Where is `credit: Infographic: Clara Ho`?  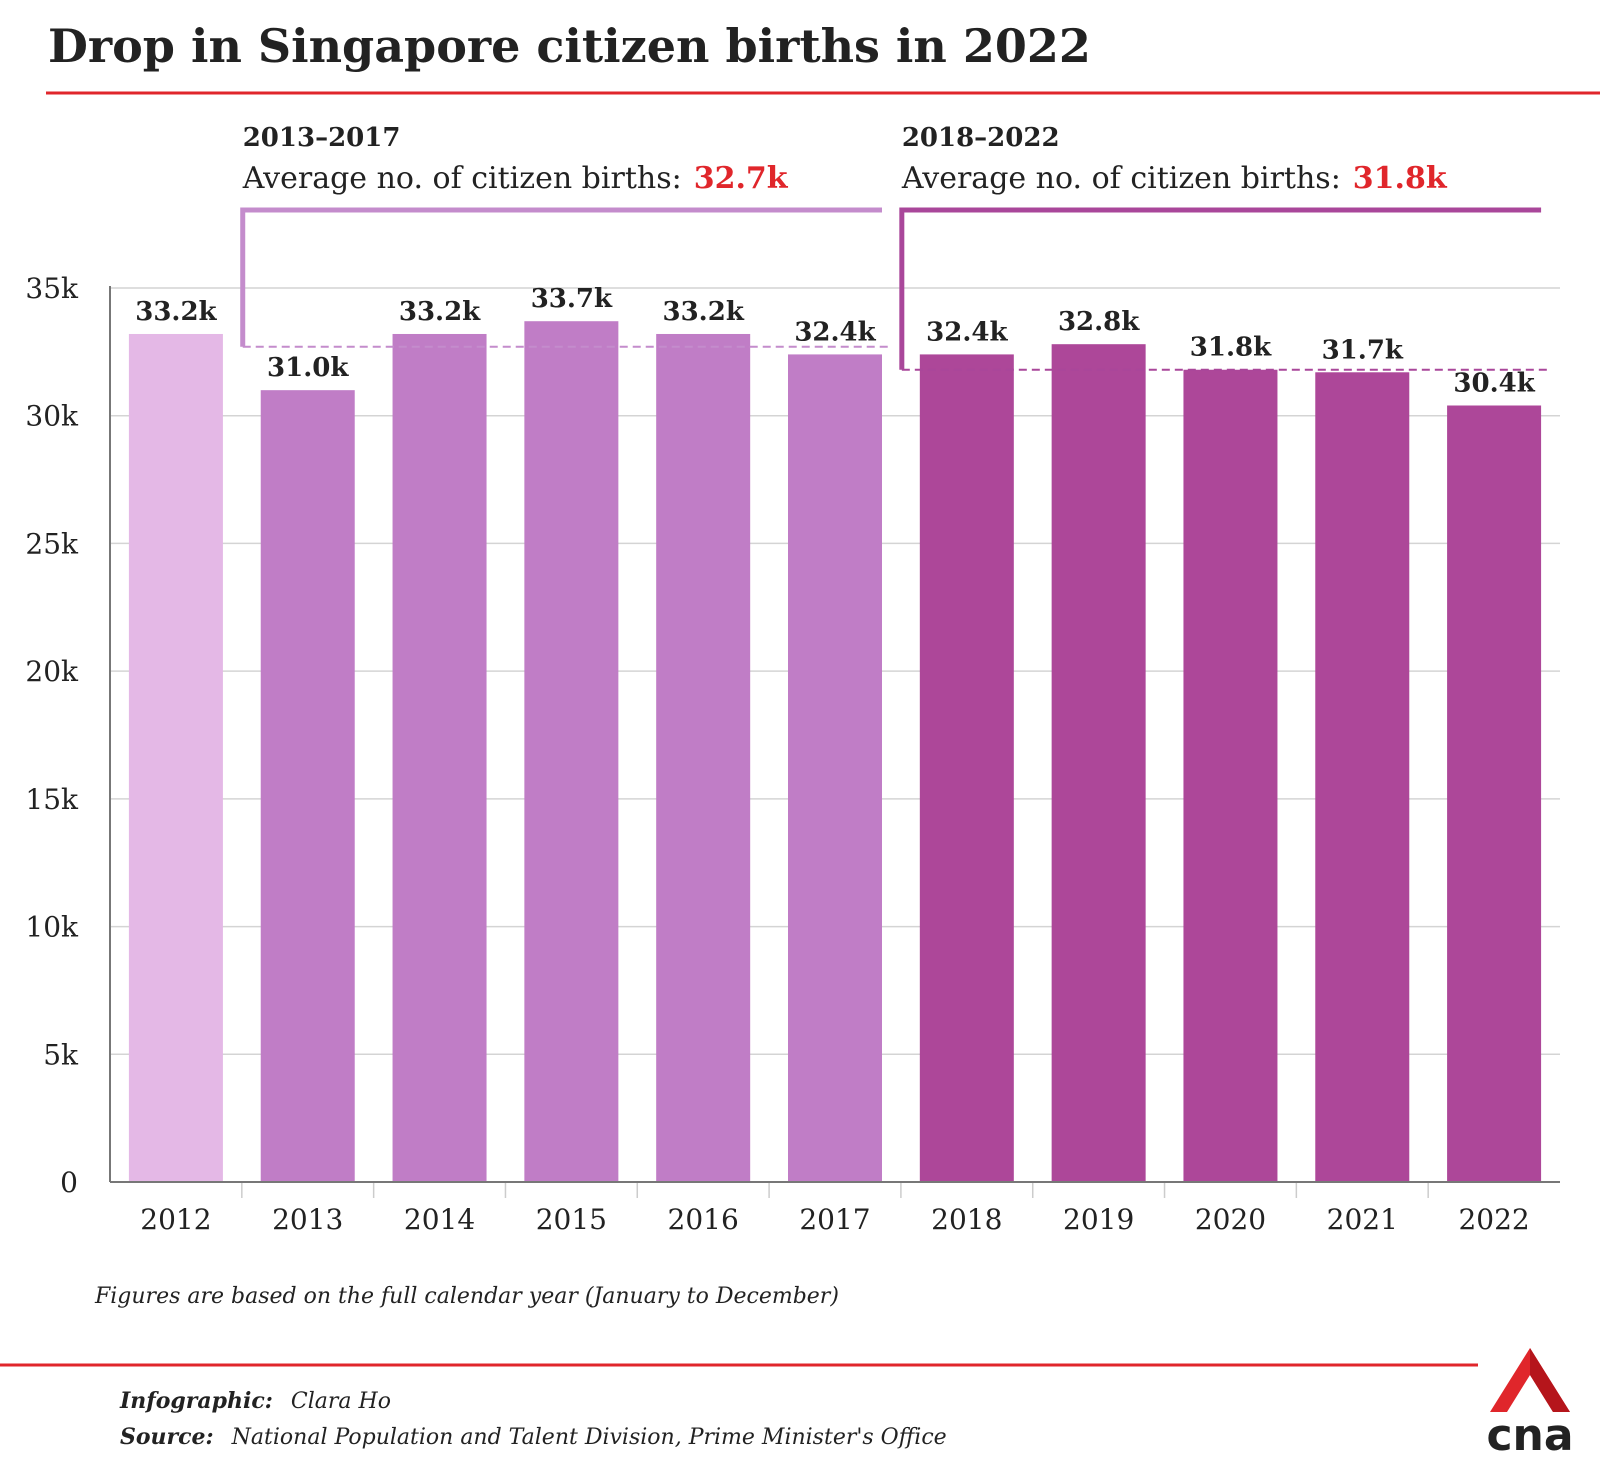
credit: Infographic: Clara Ho is located at coordinates (255, 1401).